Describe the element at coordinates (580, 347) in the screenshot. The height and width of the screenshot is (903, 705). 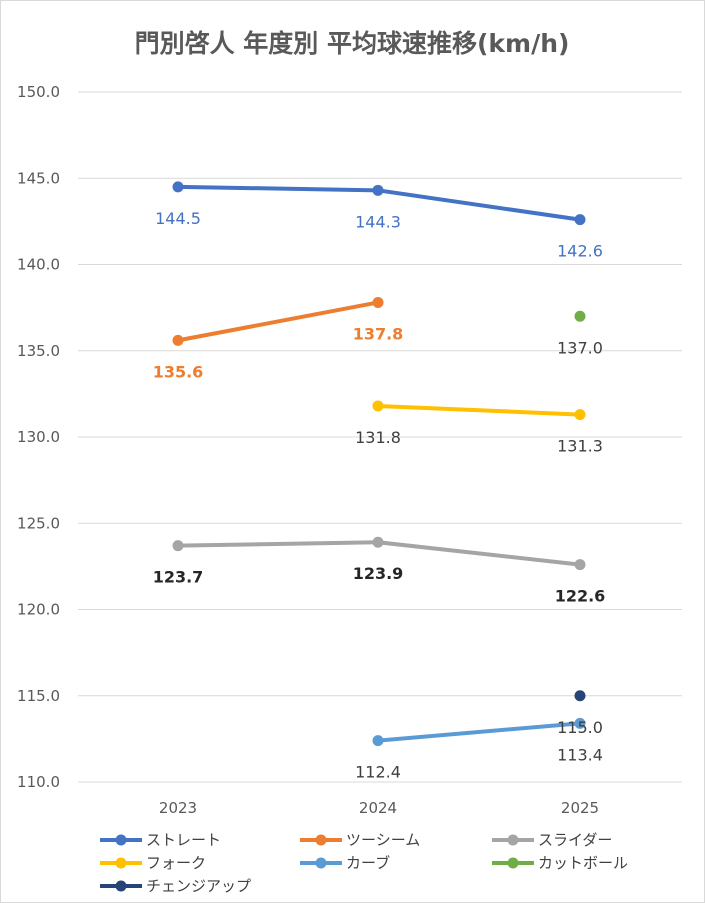
I see `data-label: 137.0` at that location.